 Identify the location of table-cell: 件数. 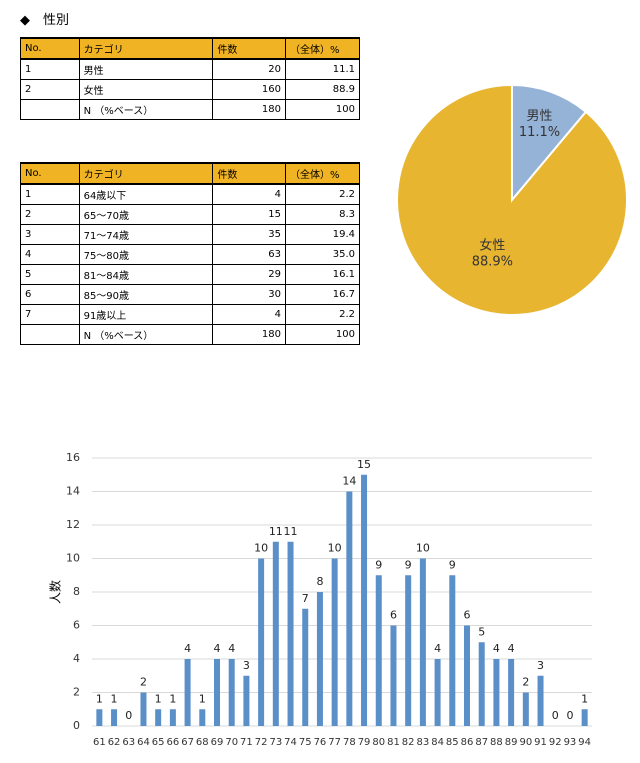
(249, 173).